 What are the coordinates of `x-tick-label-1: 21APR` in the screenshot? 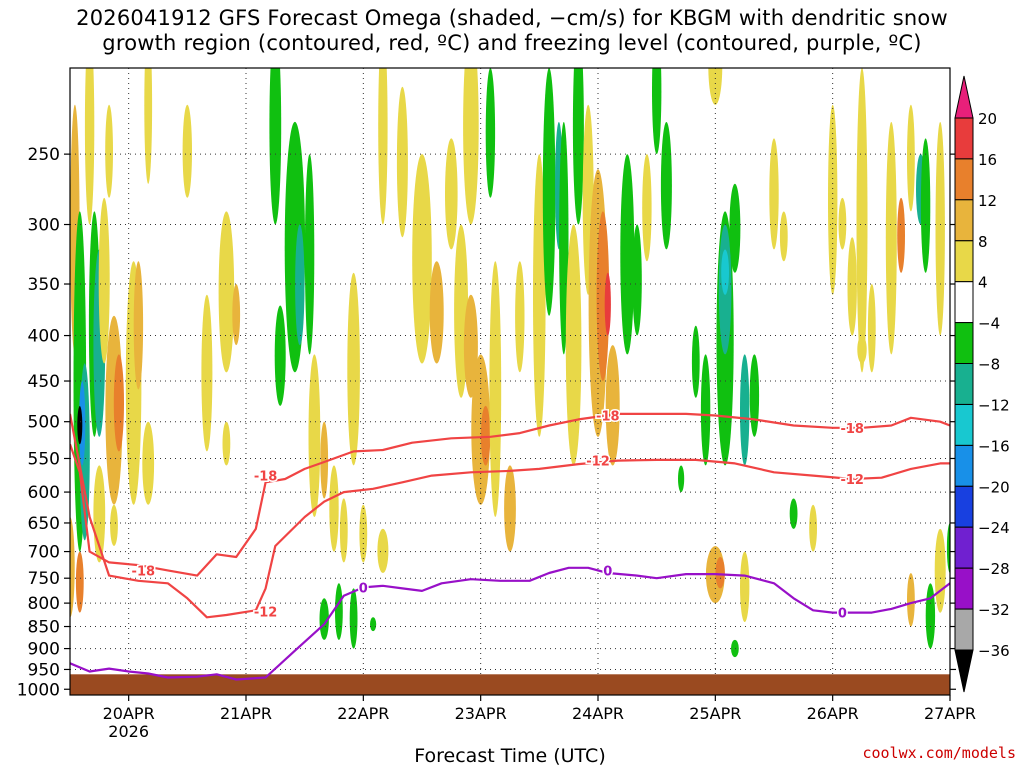 It's located at (246, 713).